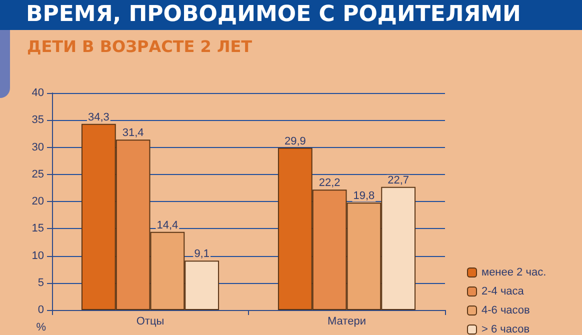 The width and height of the screenshot is (582, 335). I want to click on x-tick-label: Отцы, so click(150, 322).